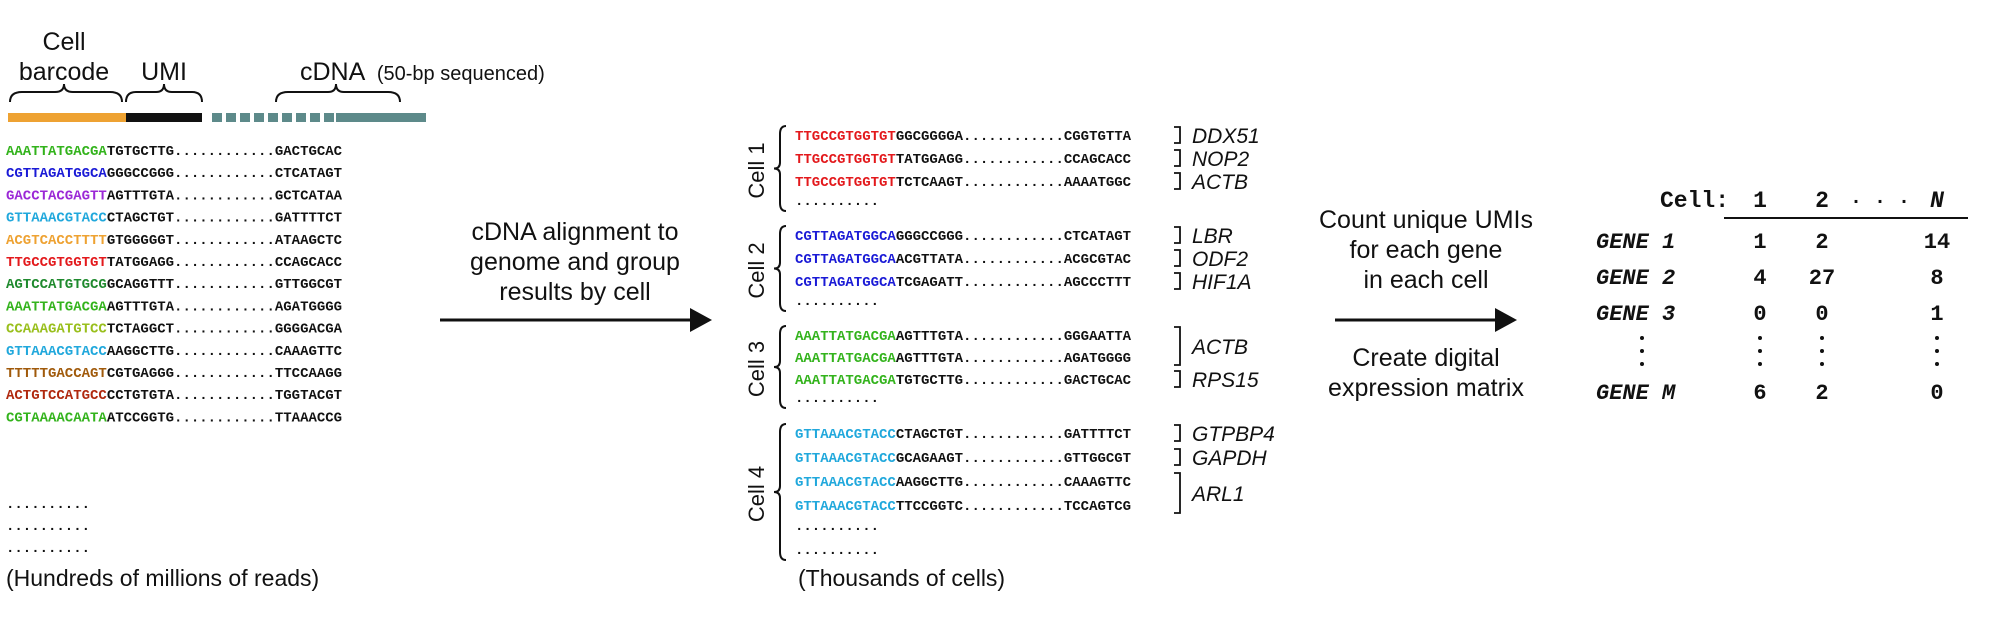  What do you see at coordinates (1219, 182) in the screenshot?
I see `gene-label: ACTB` at bounding box center [1219, 182].